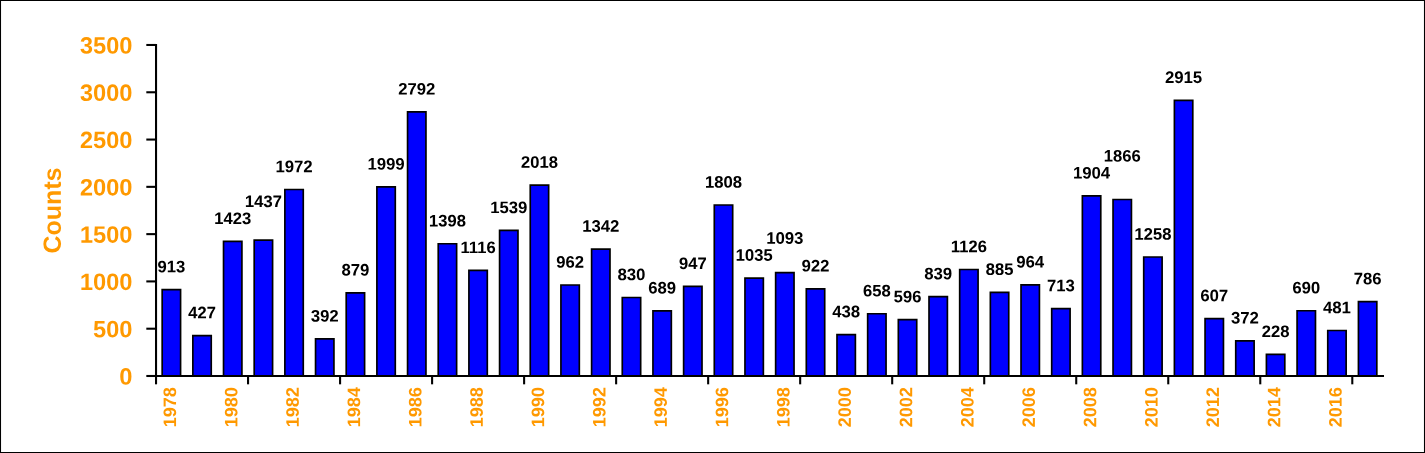 Image resolution: width=1425 pixels, height=453 pixels. What do you see at coordinates (570, 262) in the screenshot?
I see `data-label: 962` at bounding box center [570, 262].